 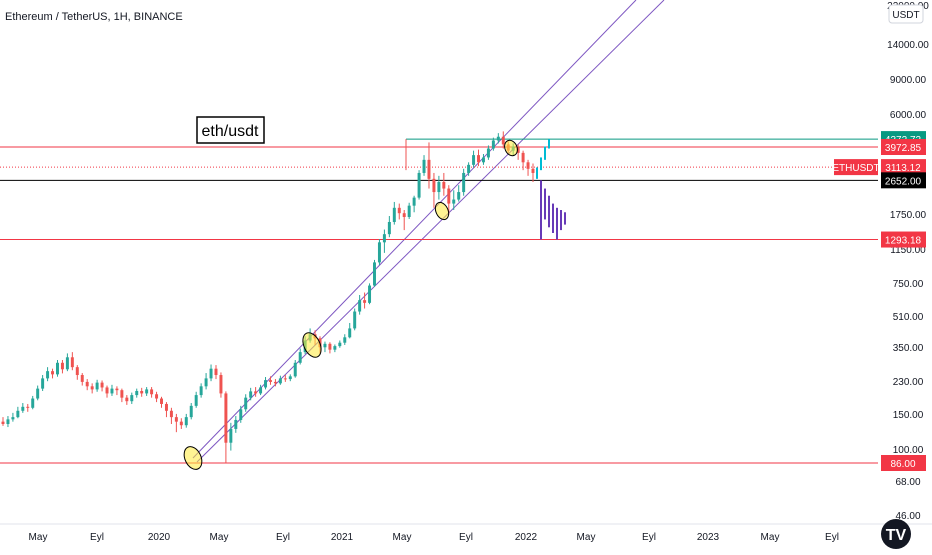 What do you see at coordinates (342, 537) in the screenshot?
I see `time-axis-tick: 2021` at bounding box center [342, 537].